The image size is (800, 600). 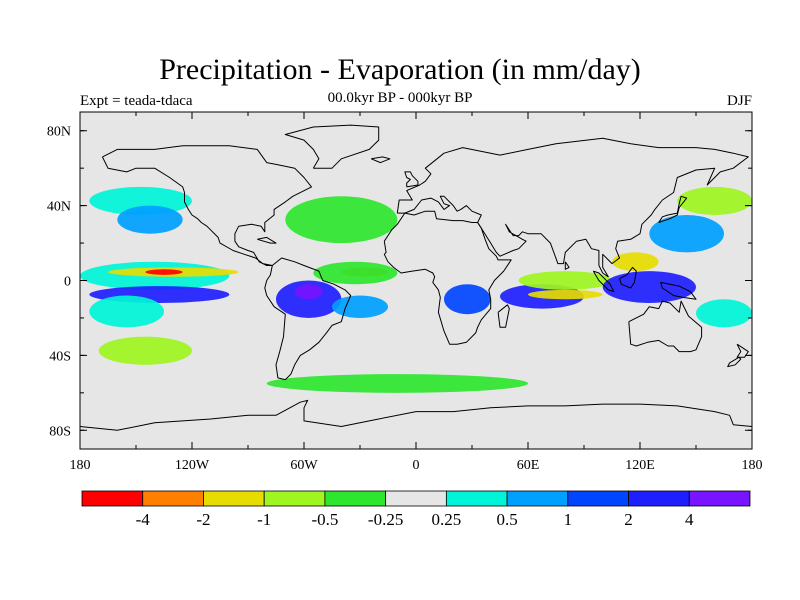 What do you see at coordinates (60, 356) in the screenshot?
I see `y-tick-label: 40S` at bounding box center [60, 356].